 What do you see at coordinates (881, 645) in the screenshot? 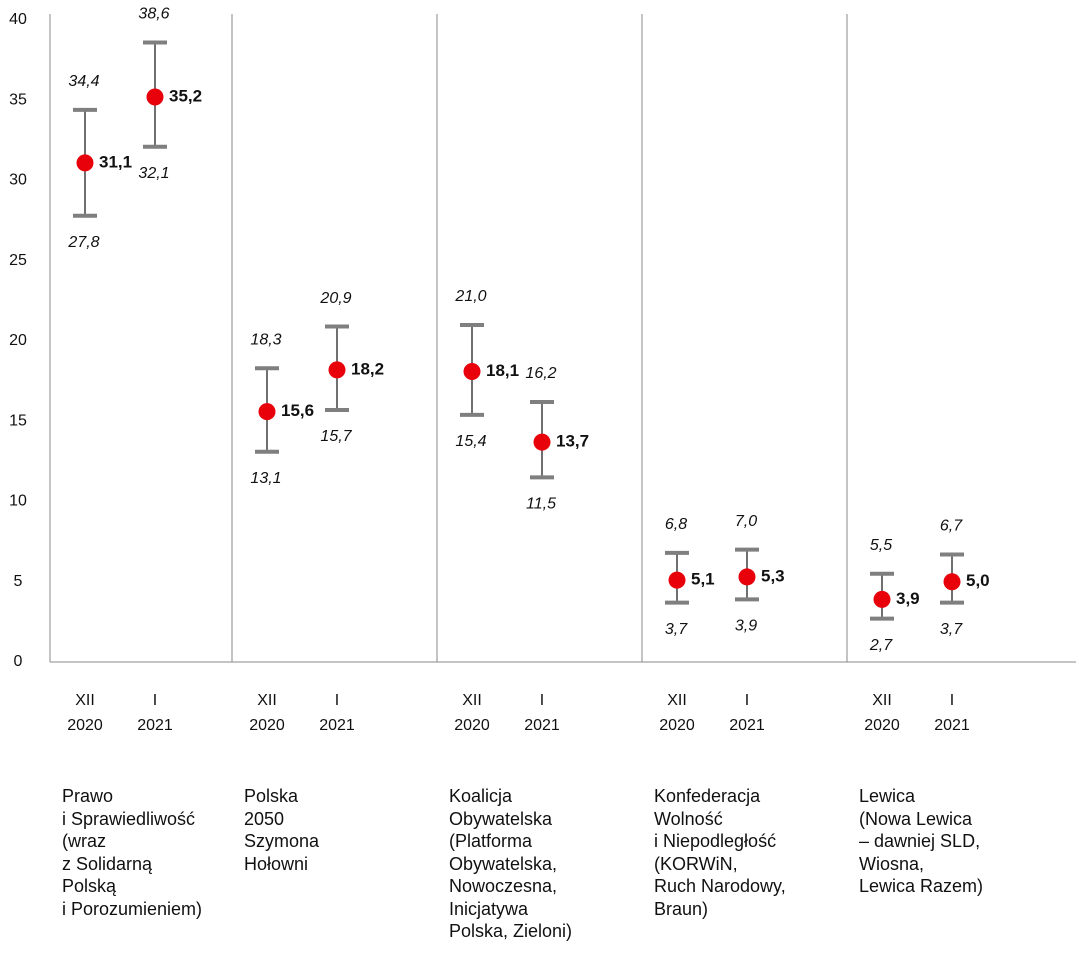
I see `lower-bound-label: 2,7` at bounding box center [881, 645].